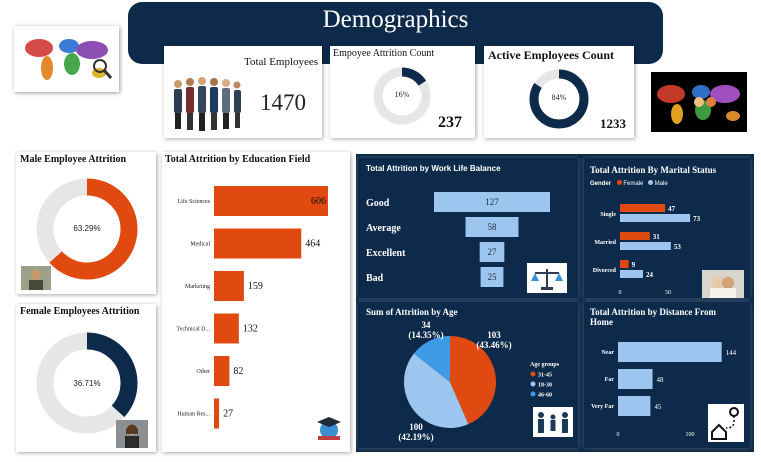 This screenshot has width=761, height=462. I want to click on attrition-count-value: 237, so click(450, 122).